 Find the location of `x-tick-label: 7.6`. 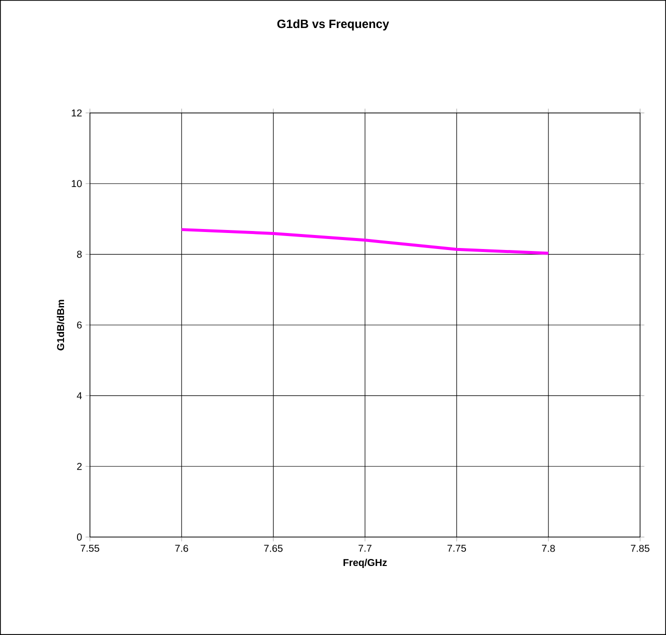

x-tick-label: 7.6 is located at coordinates (181, 548).